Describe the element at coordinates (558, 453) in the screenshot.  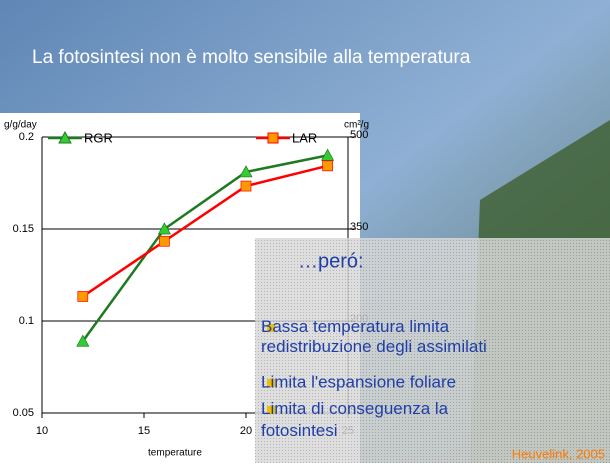
I see `credit: Heuvelink, 2005` at that location.